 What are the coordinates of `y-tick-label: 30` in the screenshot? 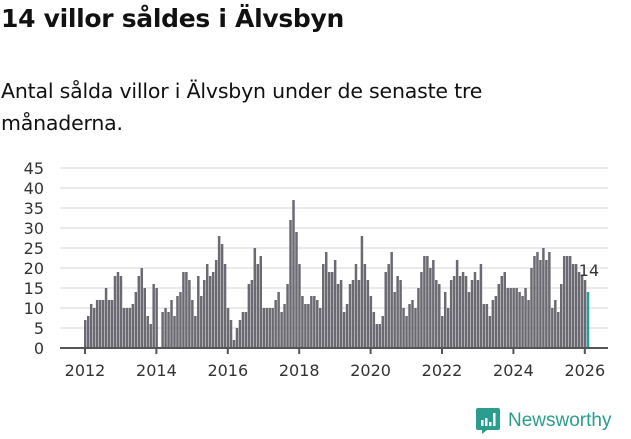 It's located at (34, 228).